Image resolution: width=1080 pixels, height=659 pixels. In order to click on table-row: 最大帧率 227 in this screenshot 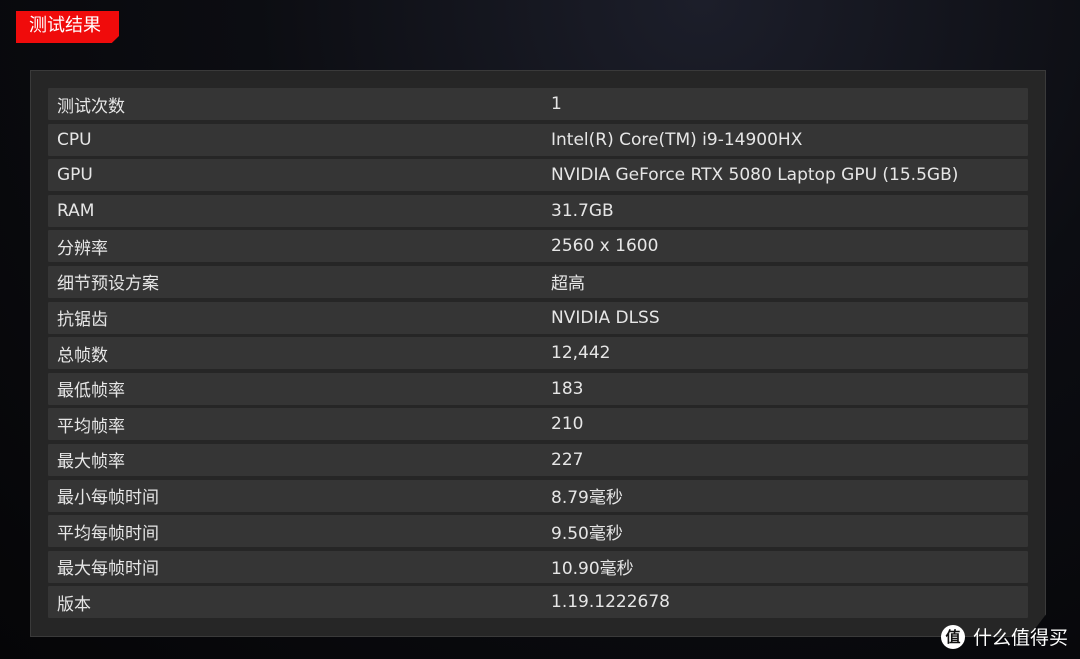, I will do `click(538, 459)`.